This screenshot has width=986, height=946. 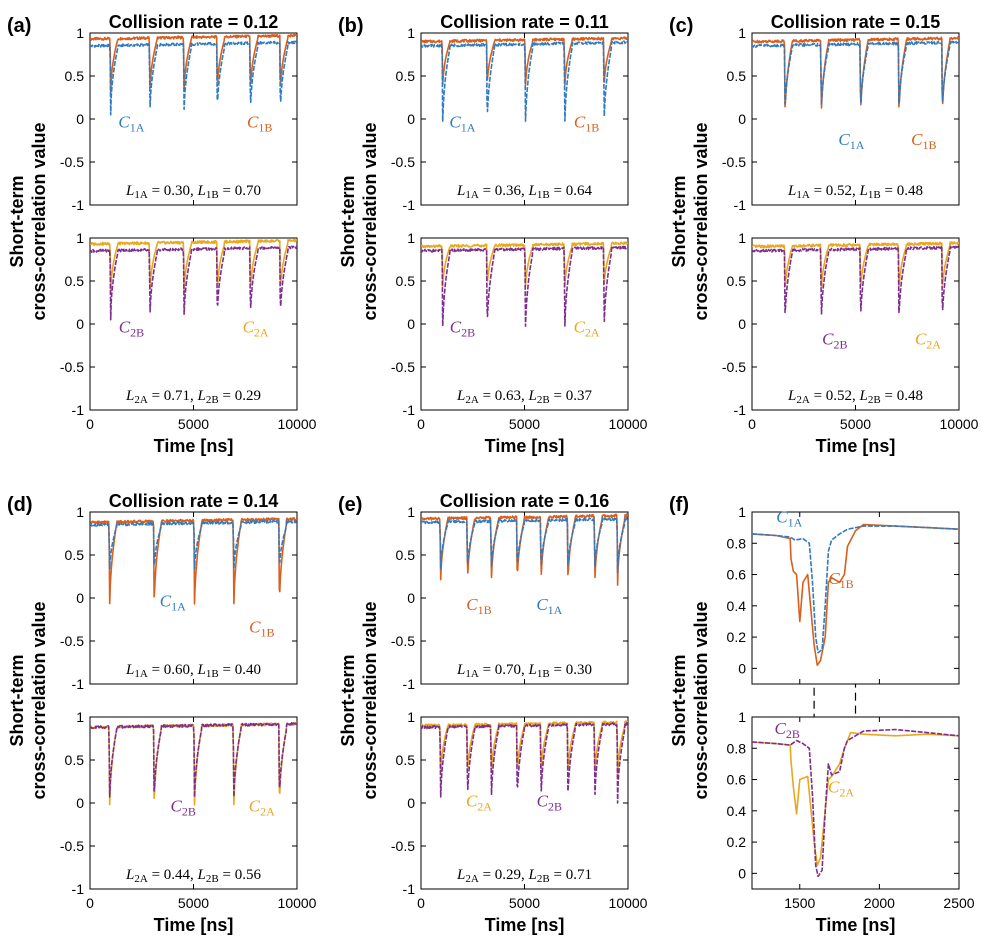 What do you see at coordinates (856, 22) in the screenshot?
I see `chart-title: Collision rate = 0.15` at bounding box center [856, 22].